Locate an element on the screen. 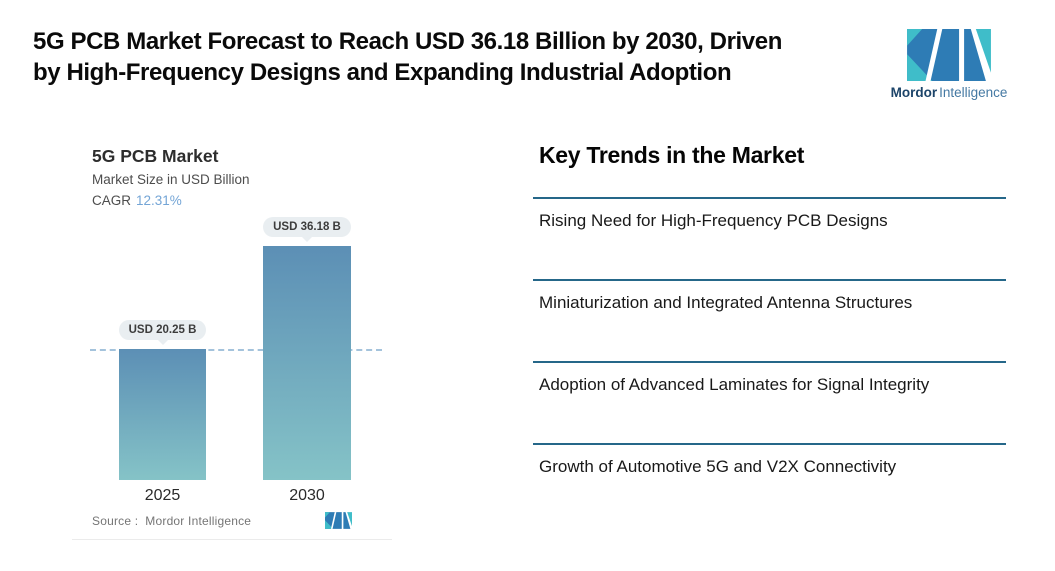  chart-subtitle: Market Size in USD Billion is located at coordinates (171, 179).